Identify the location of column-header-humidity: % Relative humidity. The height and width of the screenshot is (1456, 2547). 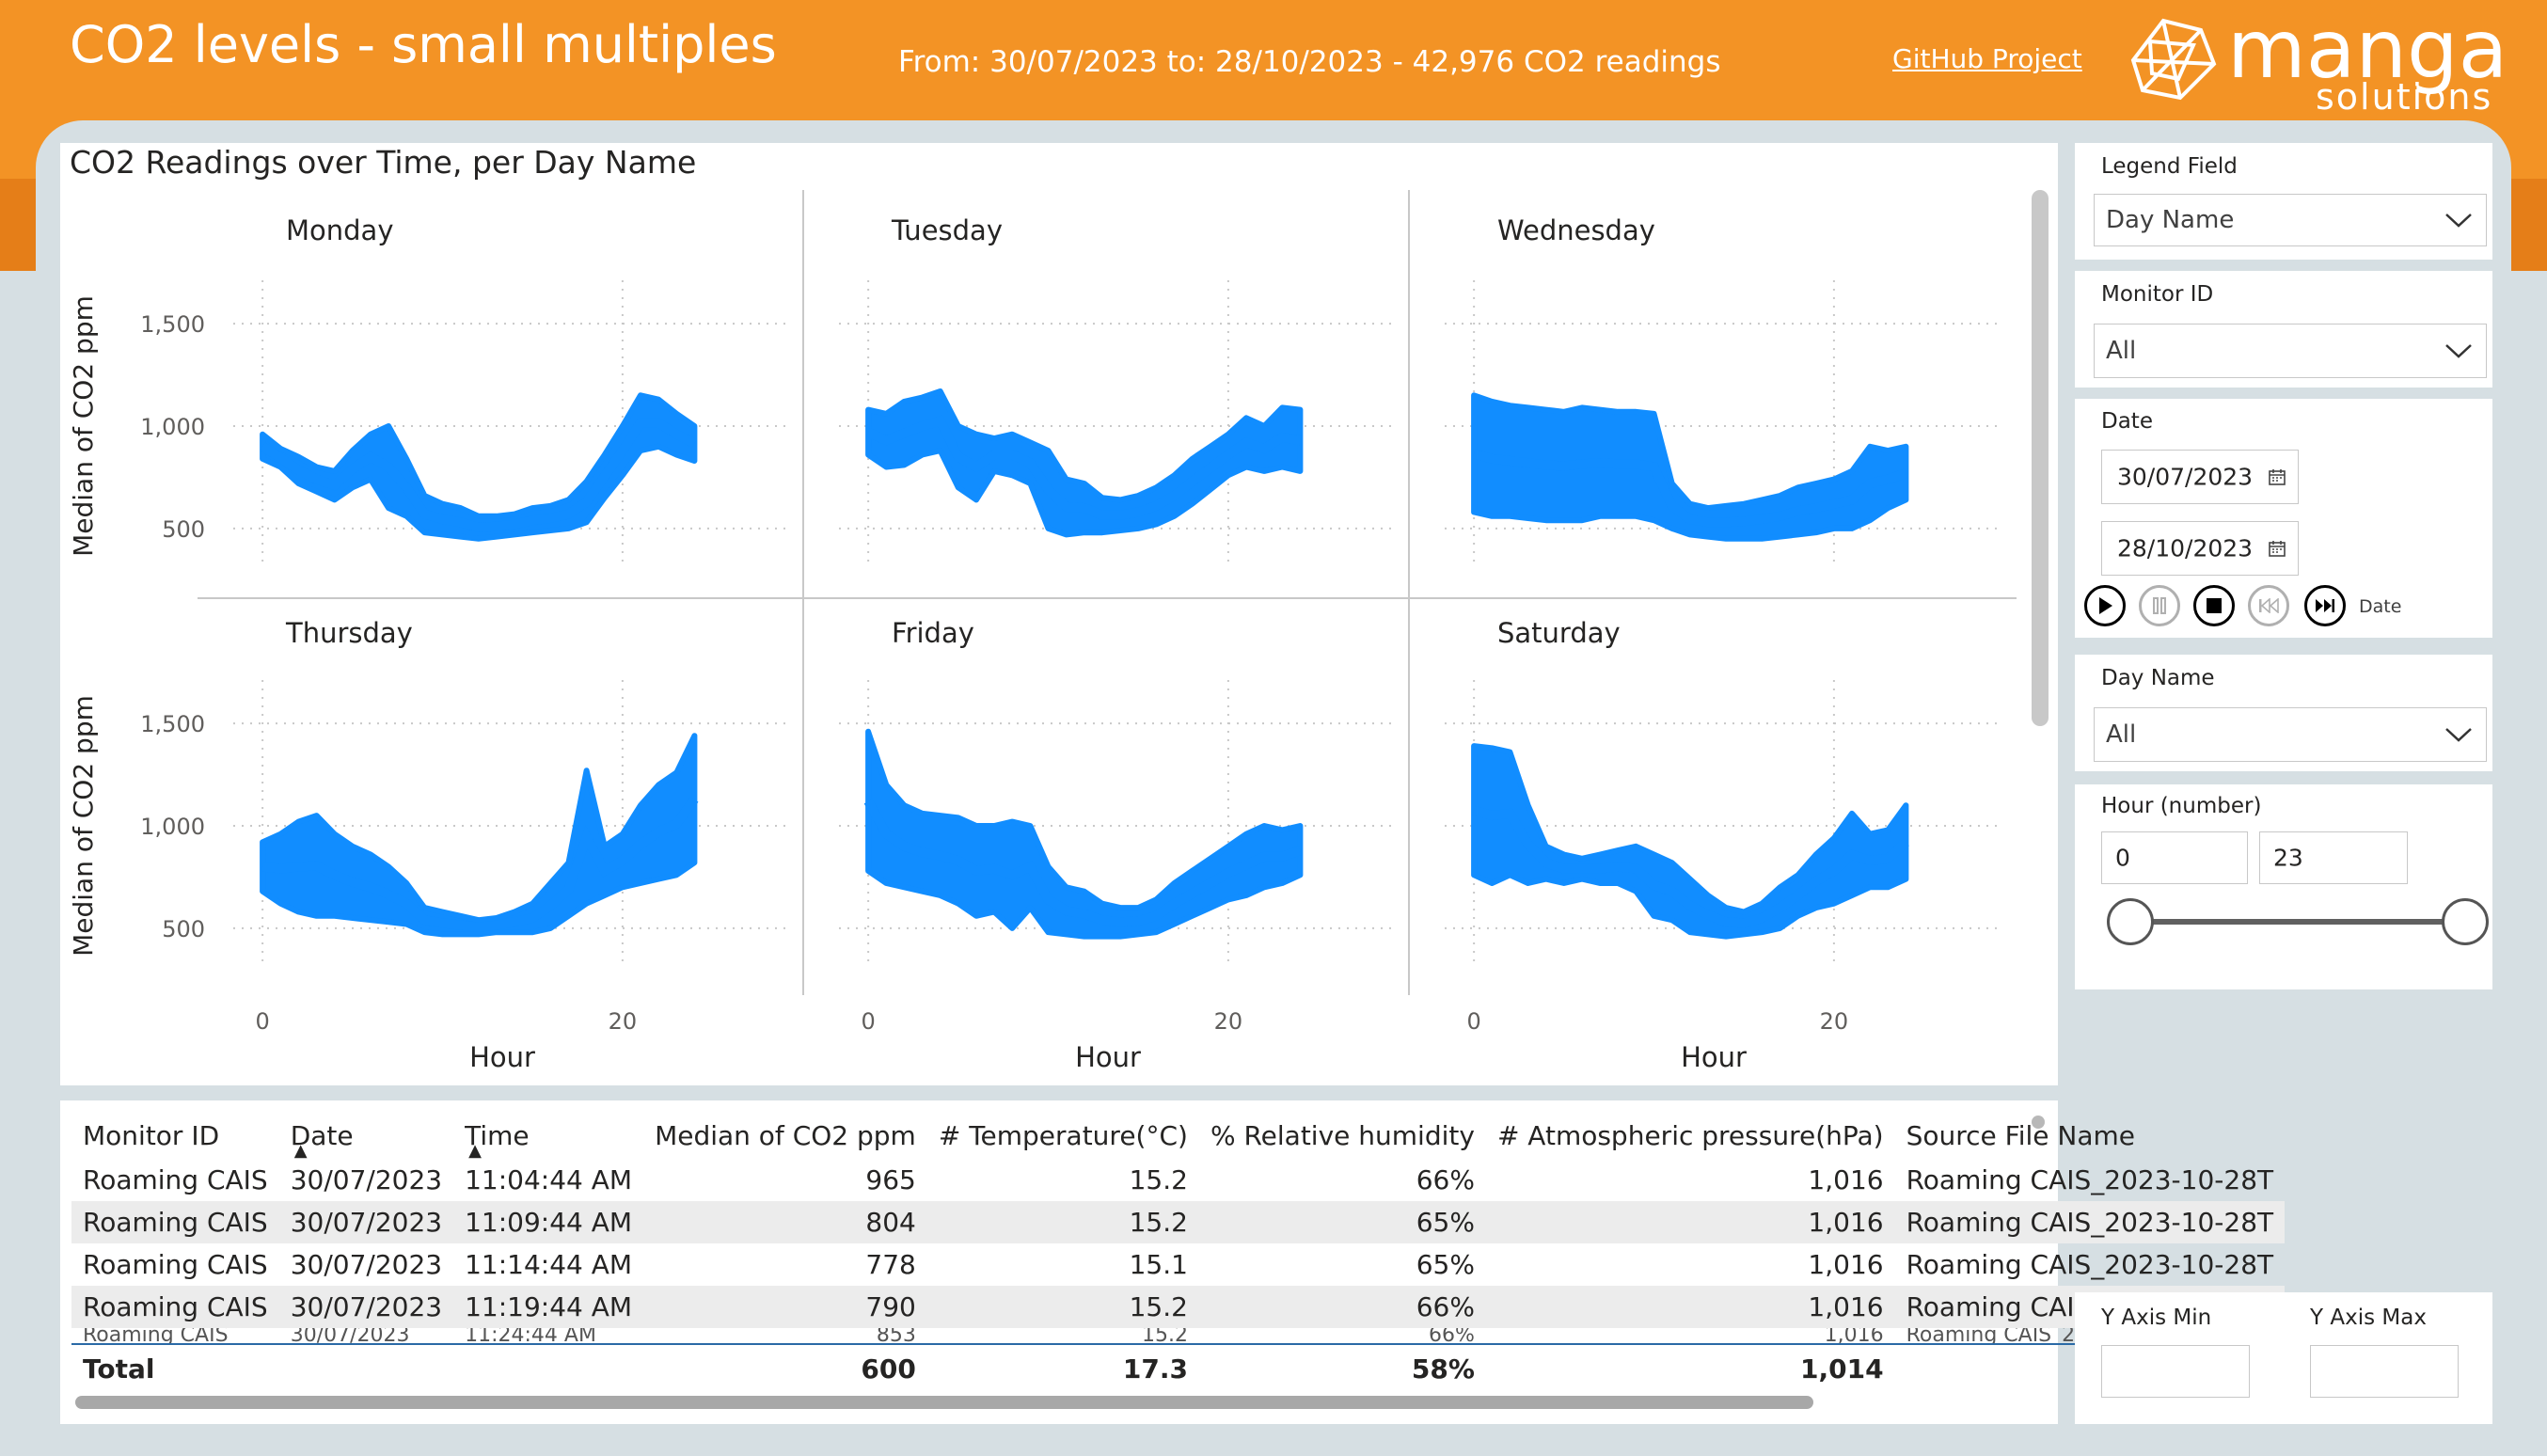
(1343, 1135).